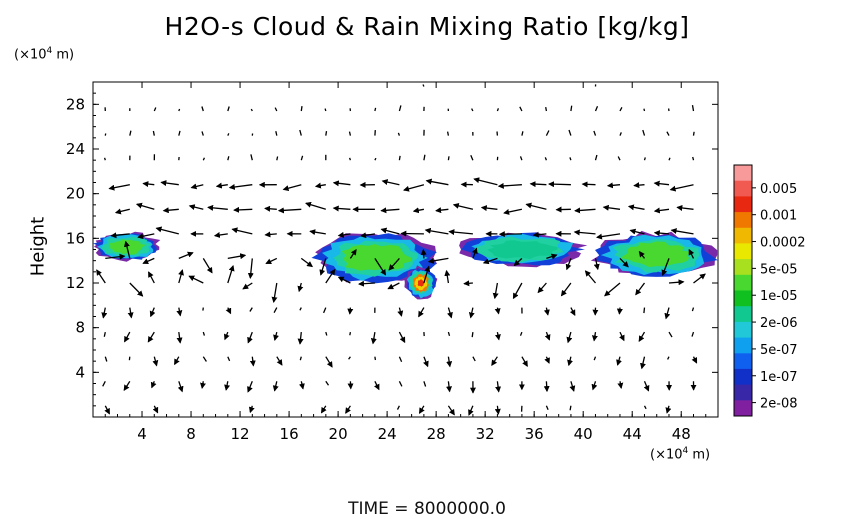 The width and height of the screenshot is (854, 519). I want to click on x-tick-label: 36, so click(534, 434).